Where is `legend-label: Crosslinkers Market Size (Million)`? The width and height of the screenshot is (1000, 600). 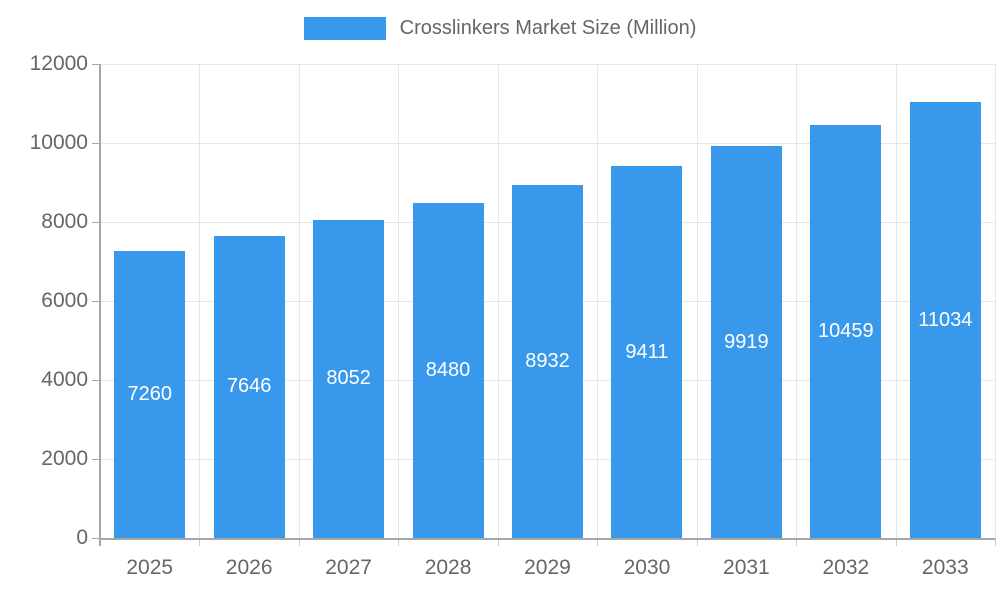 legend-label: Crosslinkers Market Size (Million) is located at coordinates (548, 28).